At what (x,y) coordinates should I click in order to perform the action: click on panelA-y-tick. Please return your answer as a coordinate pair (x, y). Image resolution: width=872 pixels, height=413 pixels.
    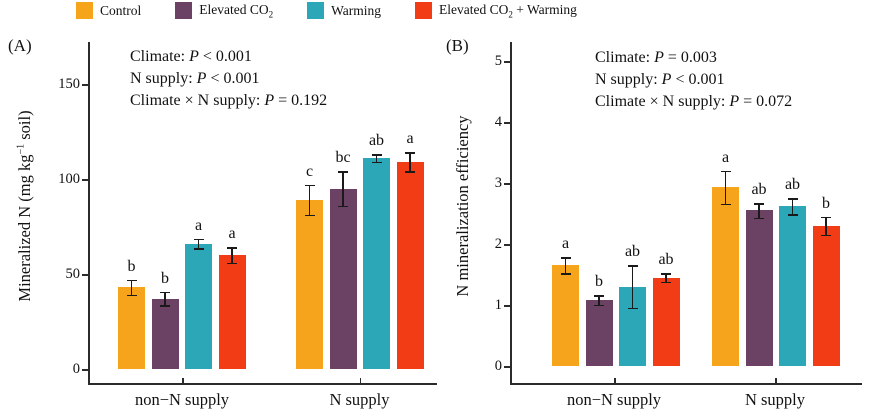
    Looking at the image, I should click on (85, 85).